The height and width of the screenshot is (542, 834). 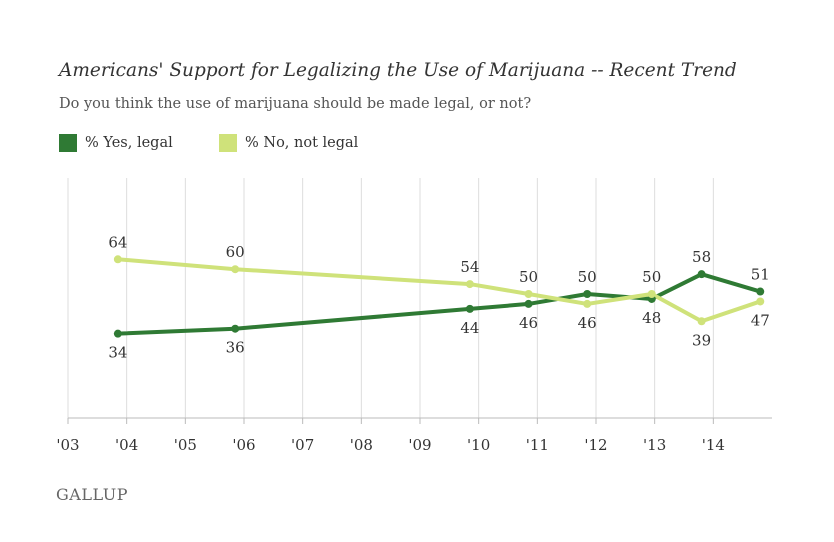 I want to click on data-label-yes: 50, so click(x=587, y=277).